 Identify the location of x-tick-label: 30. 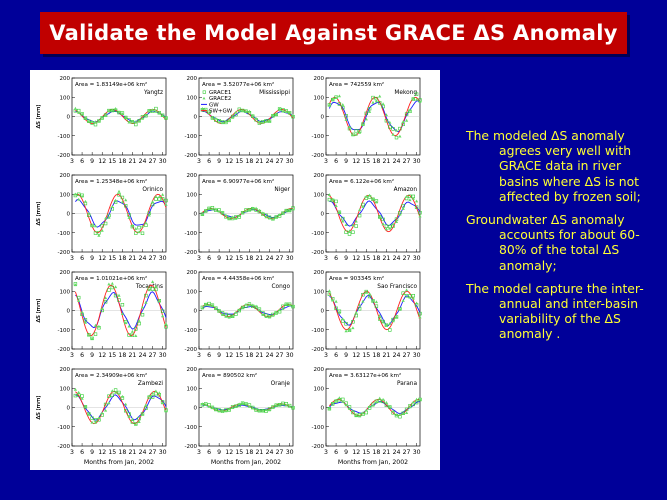
(163, 452).